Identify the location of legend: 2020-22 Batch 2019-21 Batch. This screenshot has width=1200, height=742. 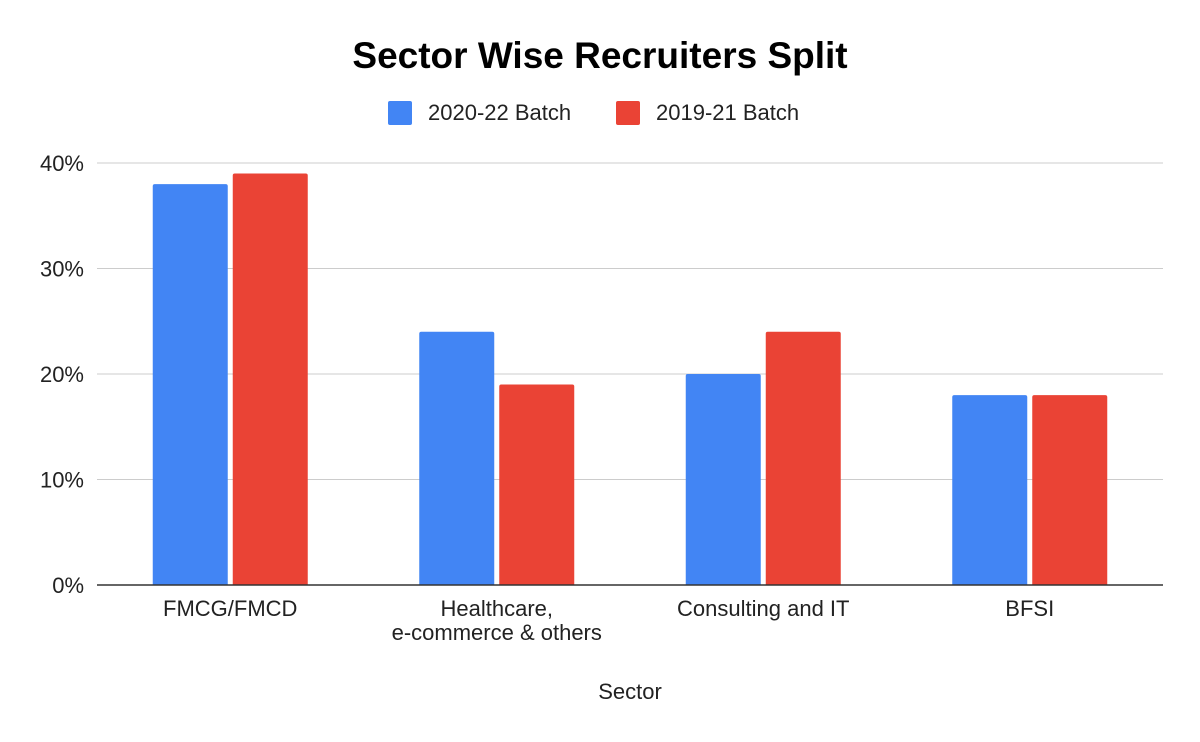
(593, 112).